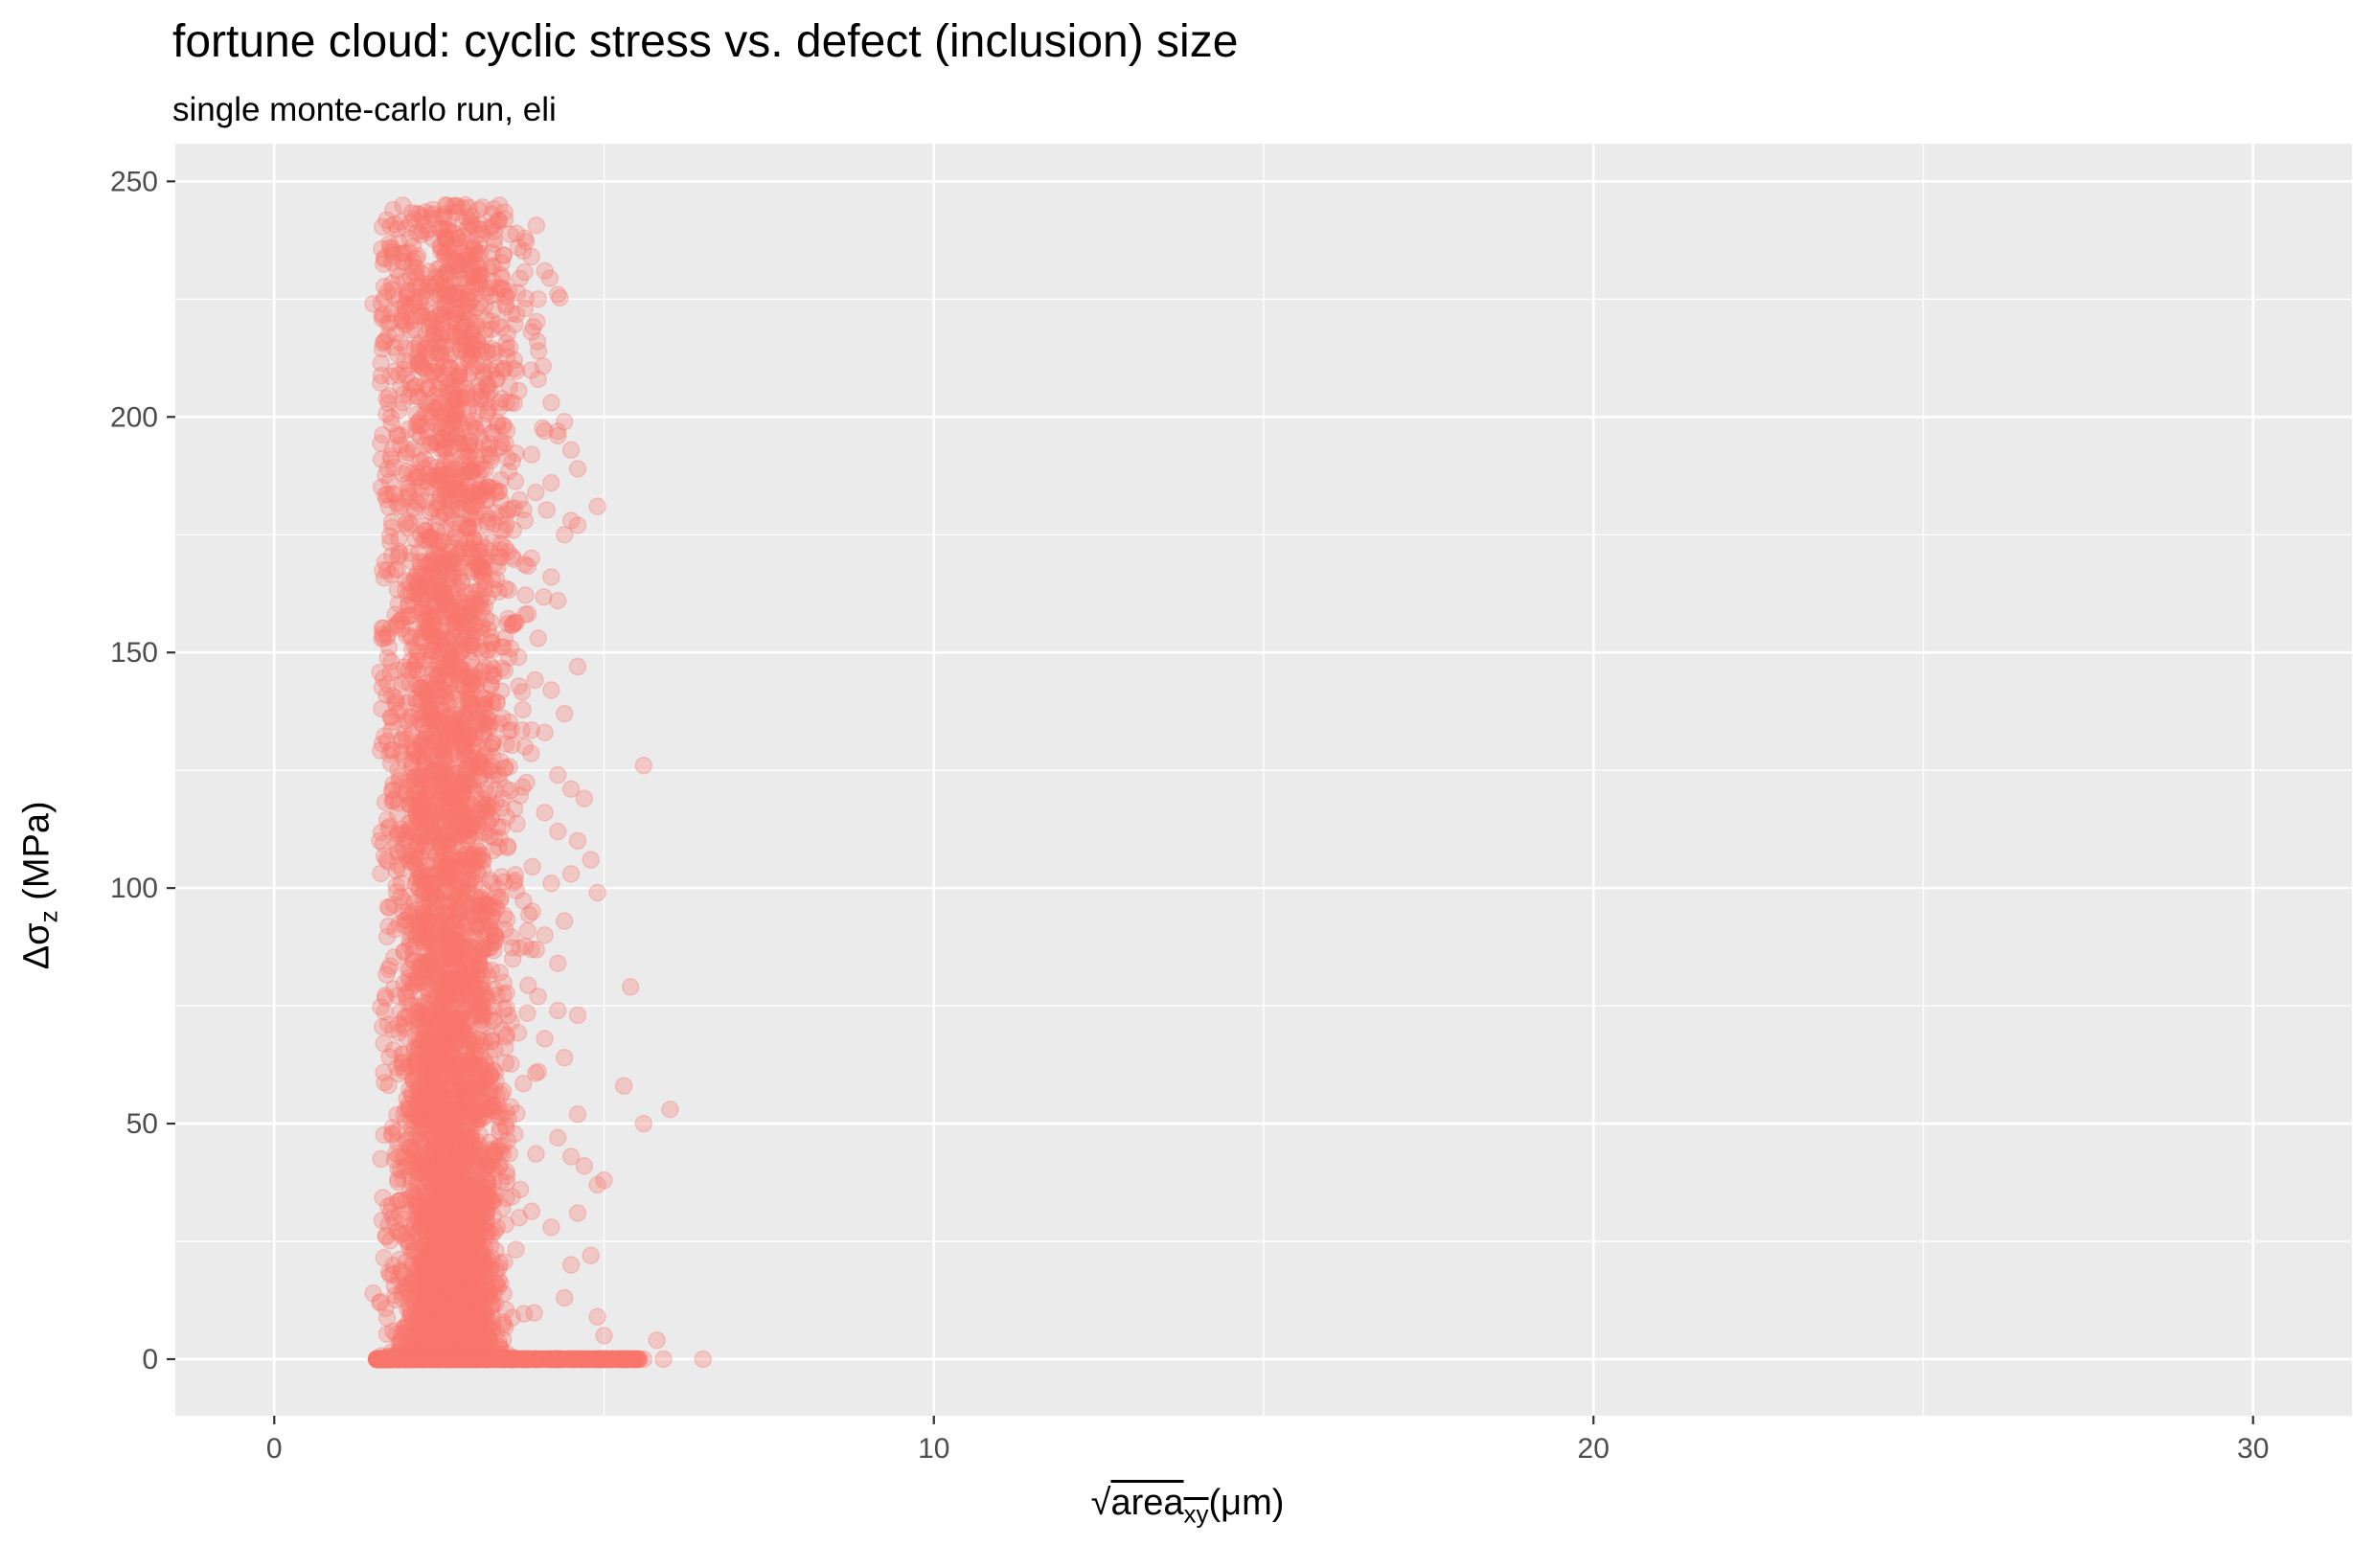 This screenshot has height=1568, width=2375. Describe the element at coordinates (1247, 1503) in the screenshot. I see `x-axis-label-unit: (μm)` at that location.